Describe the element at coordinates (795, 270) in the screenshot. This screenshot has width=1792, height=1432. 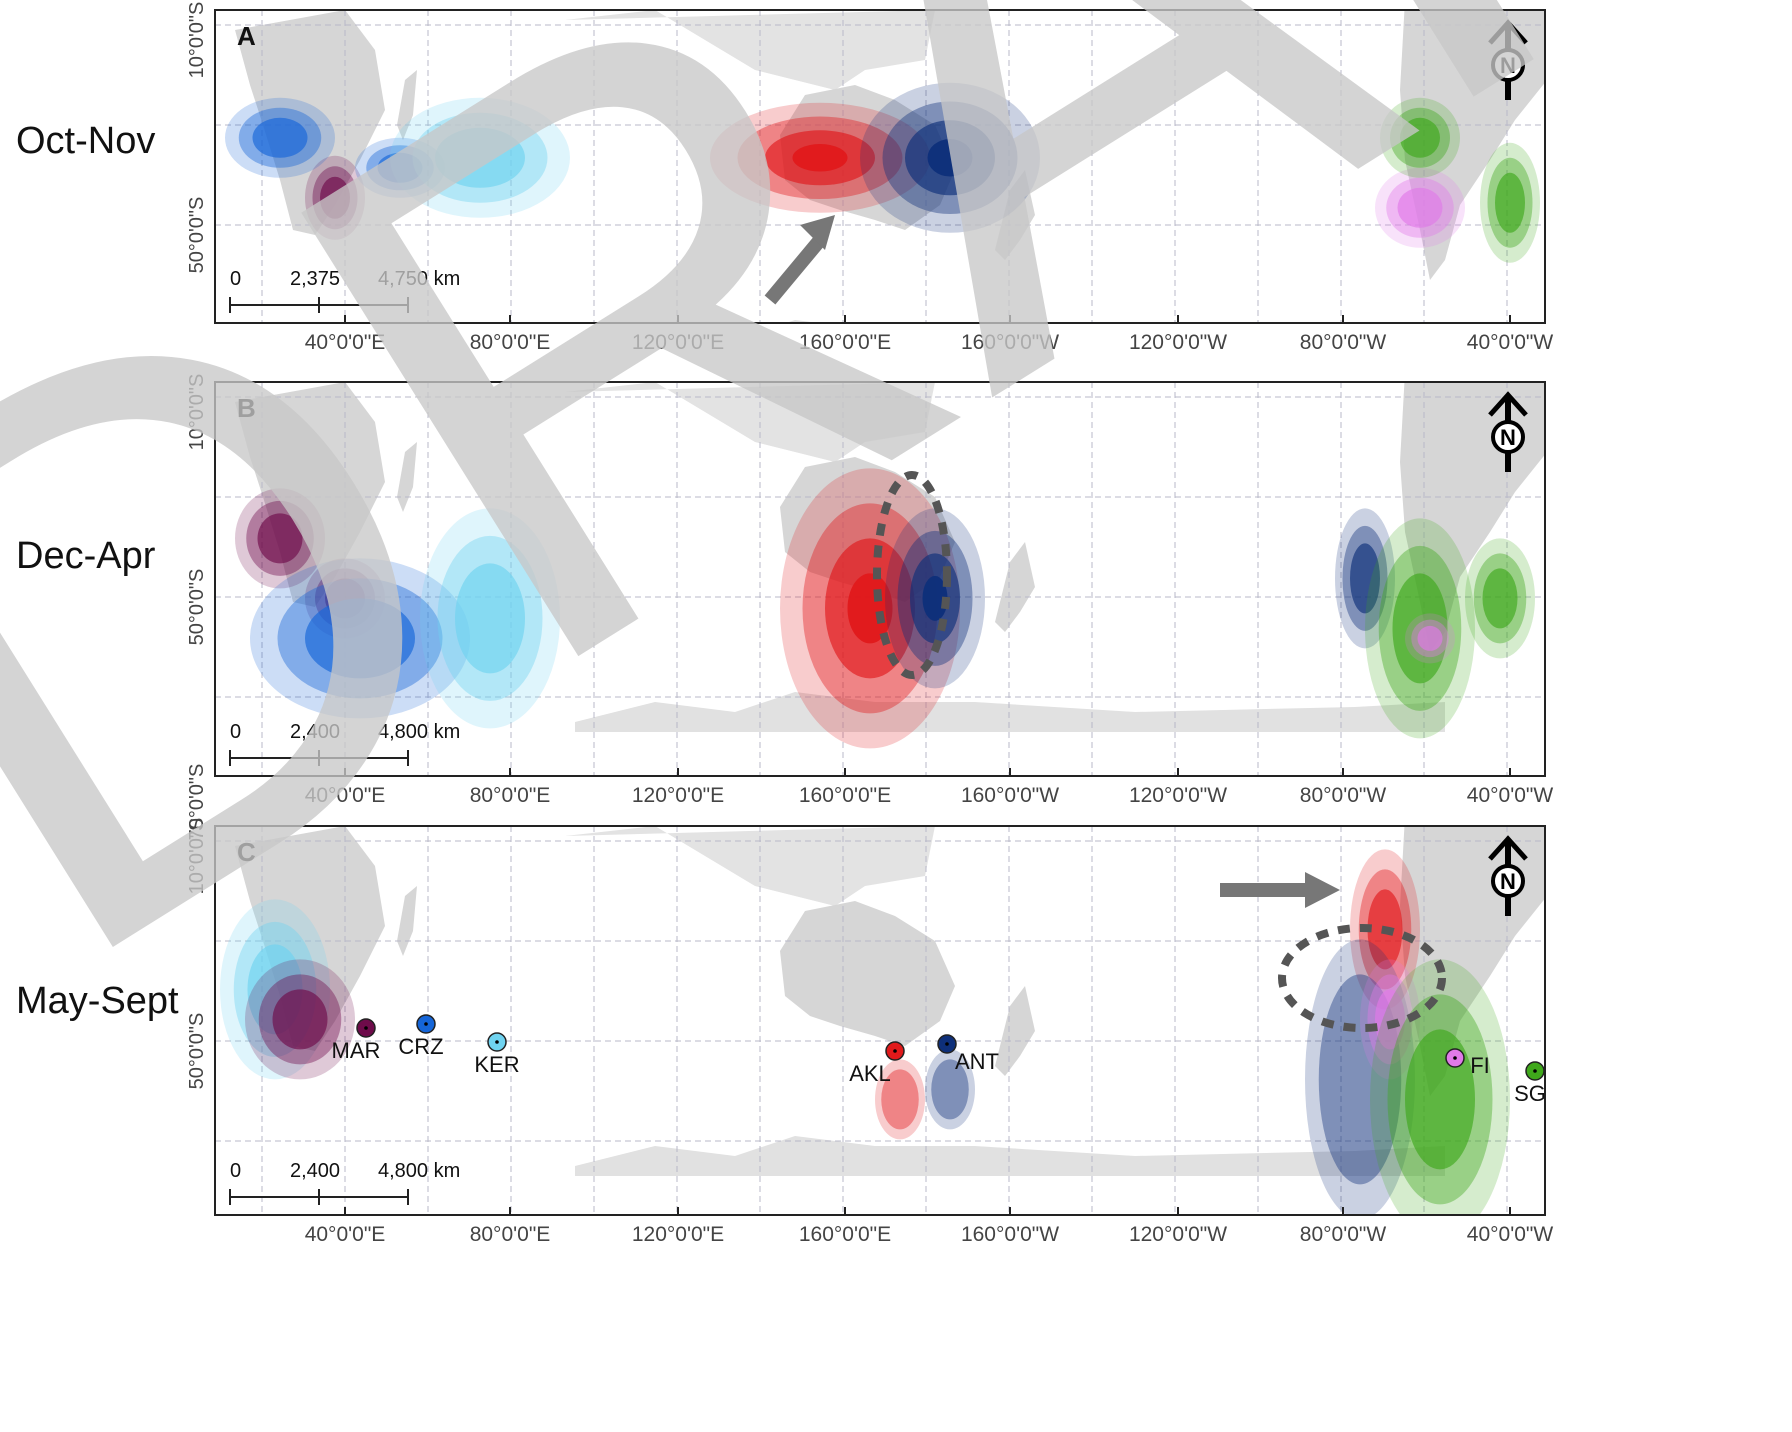
I see `annotation-arrow-a` at that location.